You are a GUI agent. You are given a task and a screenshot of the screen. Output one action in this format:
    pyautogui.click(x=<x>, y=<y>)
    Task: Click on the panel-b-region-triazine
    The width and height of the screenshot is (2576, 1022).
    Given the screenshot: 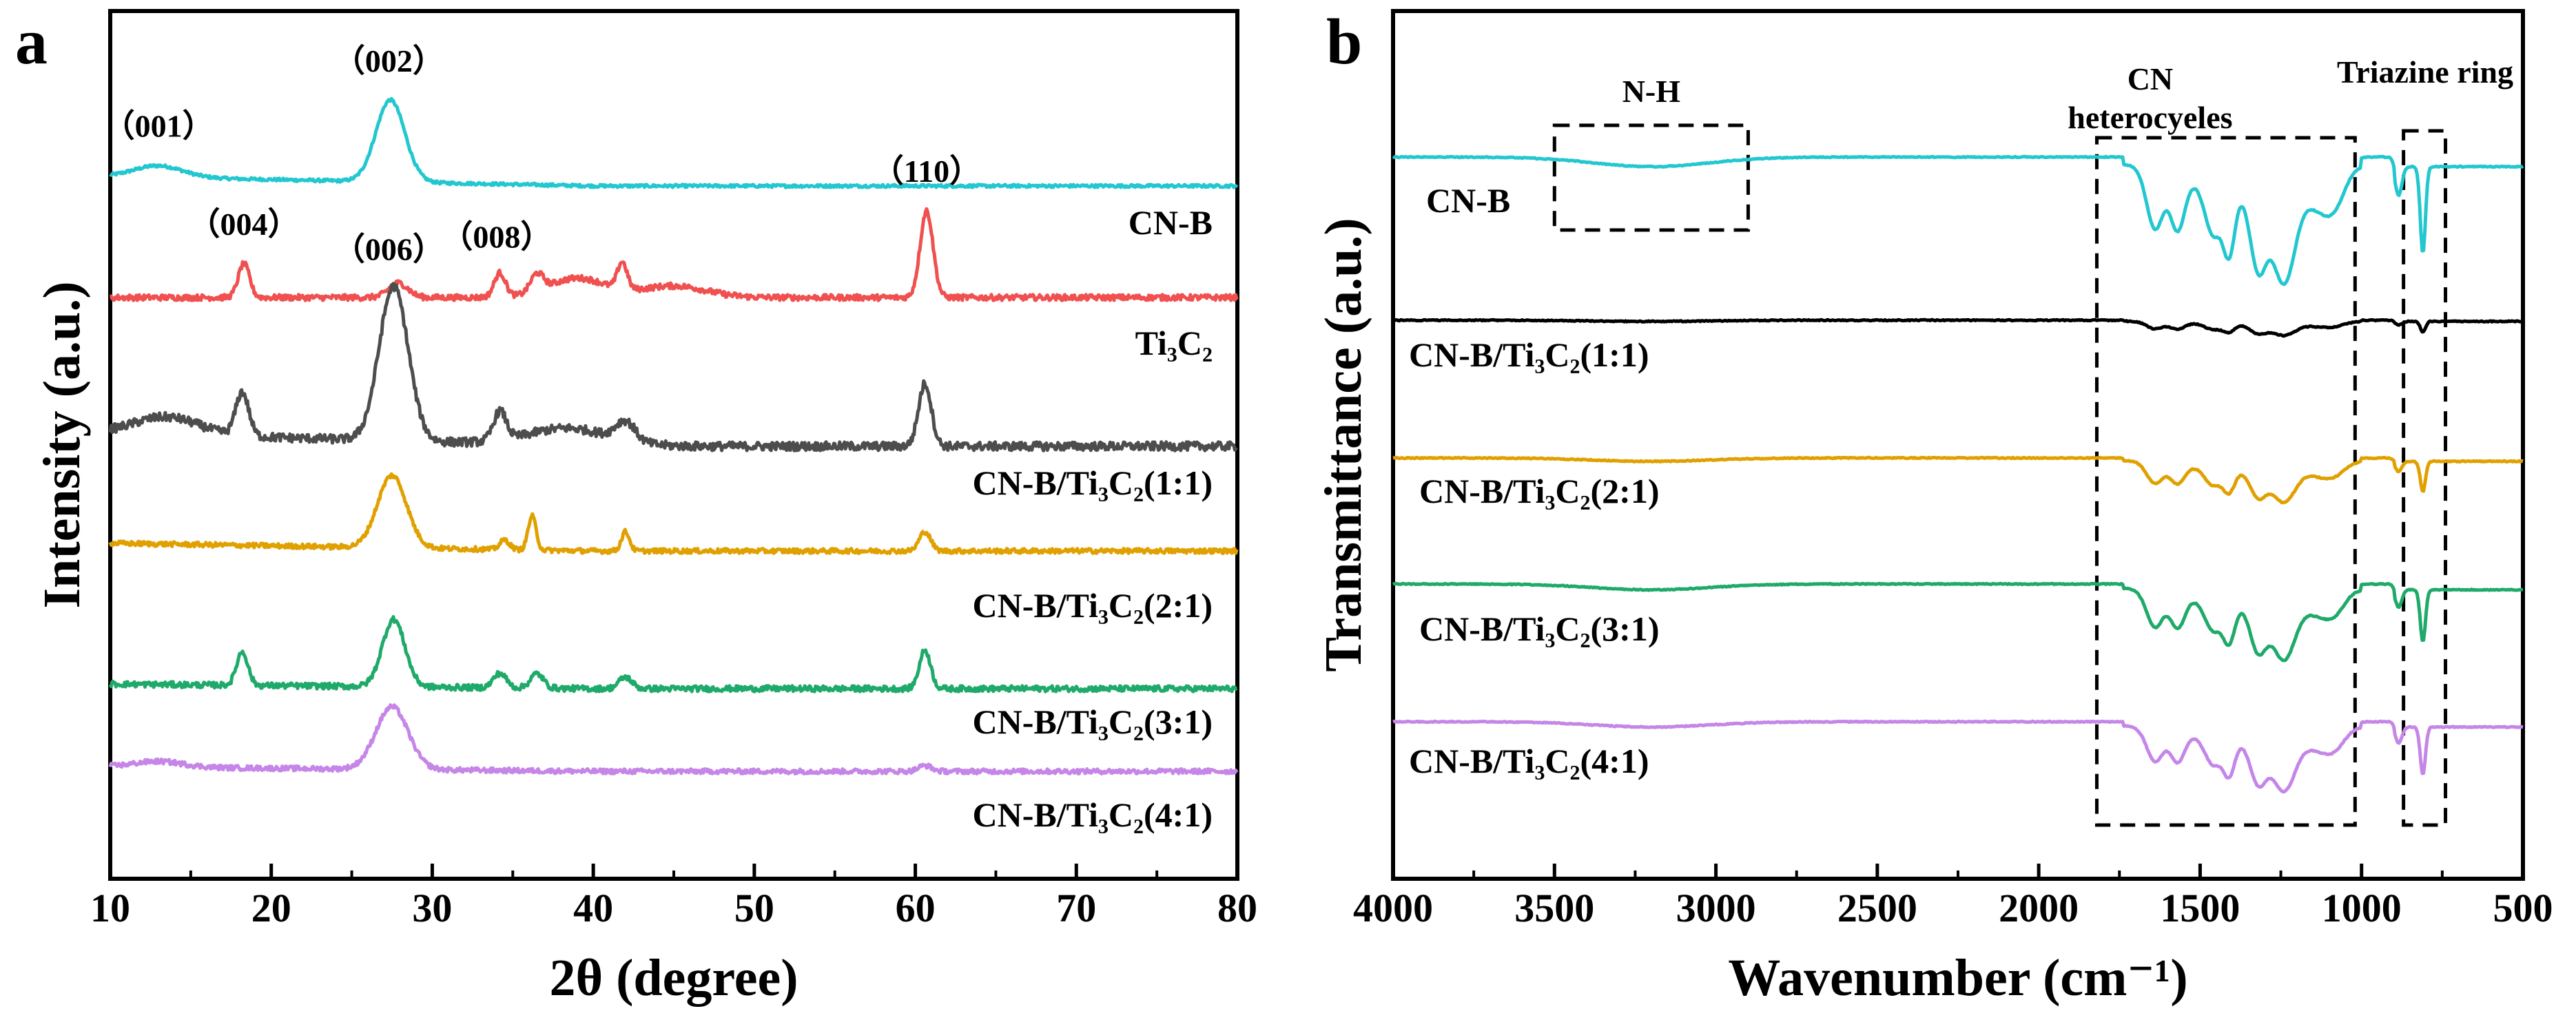 What is the action you would take?
    pyautogui.click(x=2425, y=478)
    